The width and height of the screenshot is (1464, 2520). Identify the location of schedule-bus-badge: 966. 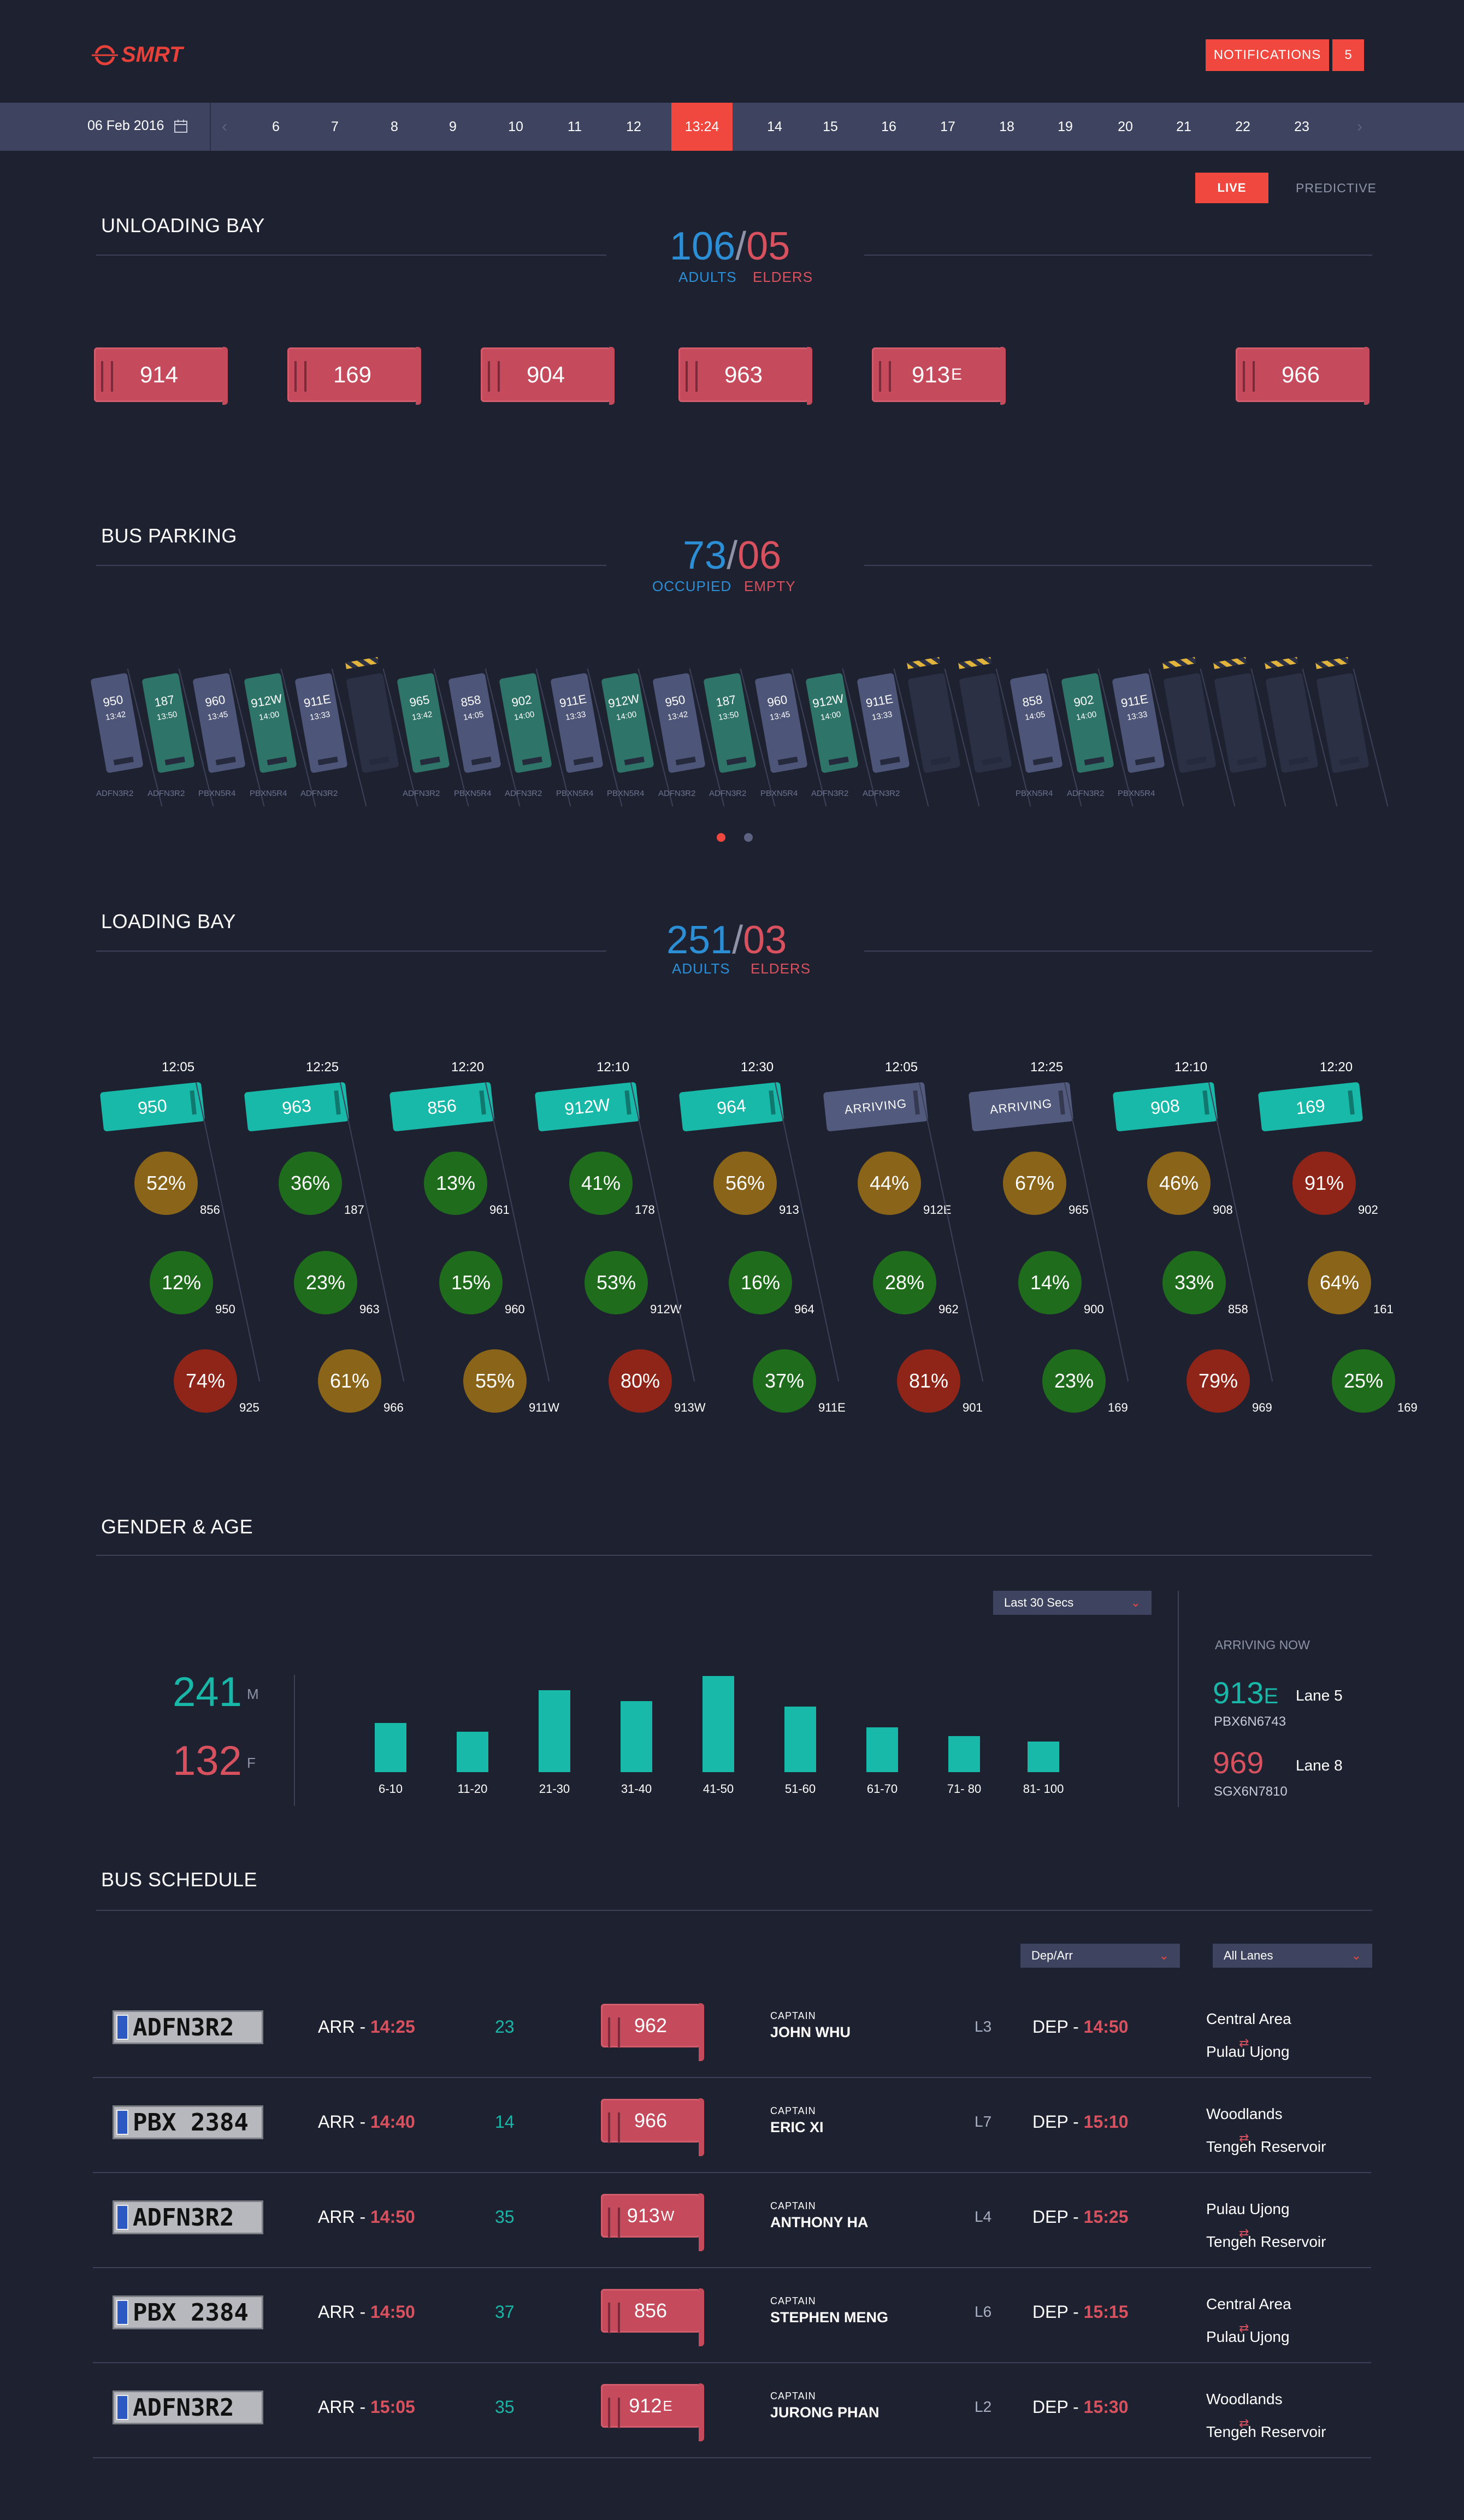
(652, 2127).